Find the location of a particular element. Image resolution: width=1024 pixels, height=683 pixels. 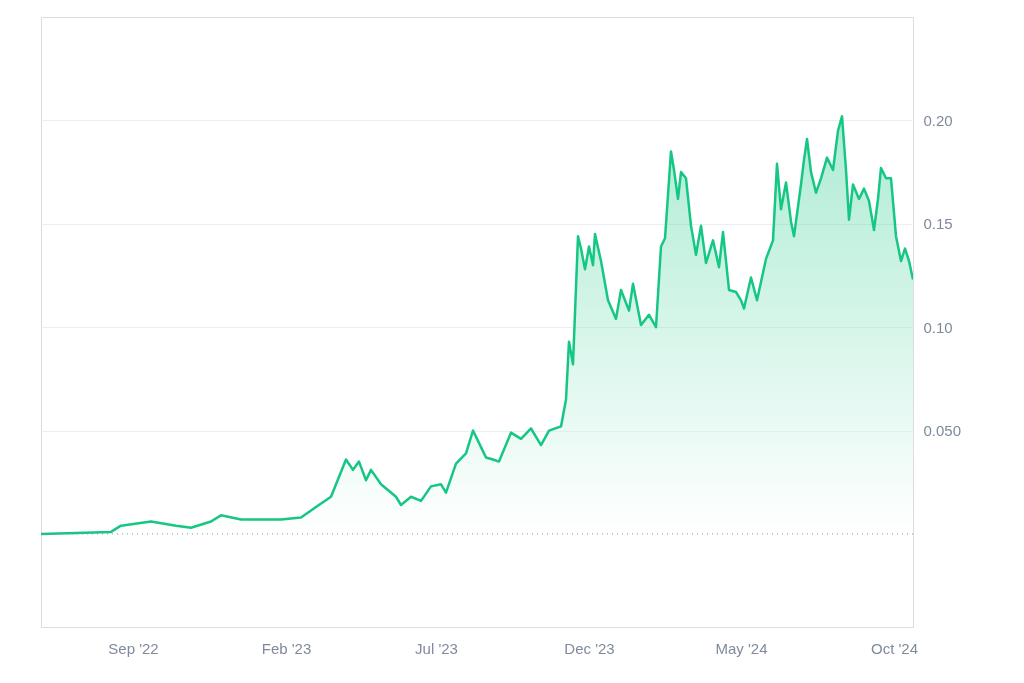

y-tick-label: 0.10 is located at coordinates (938, 327).